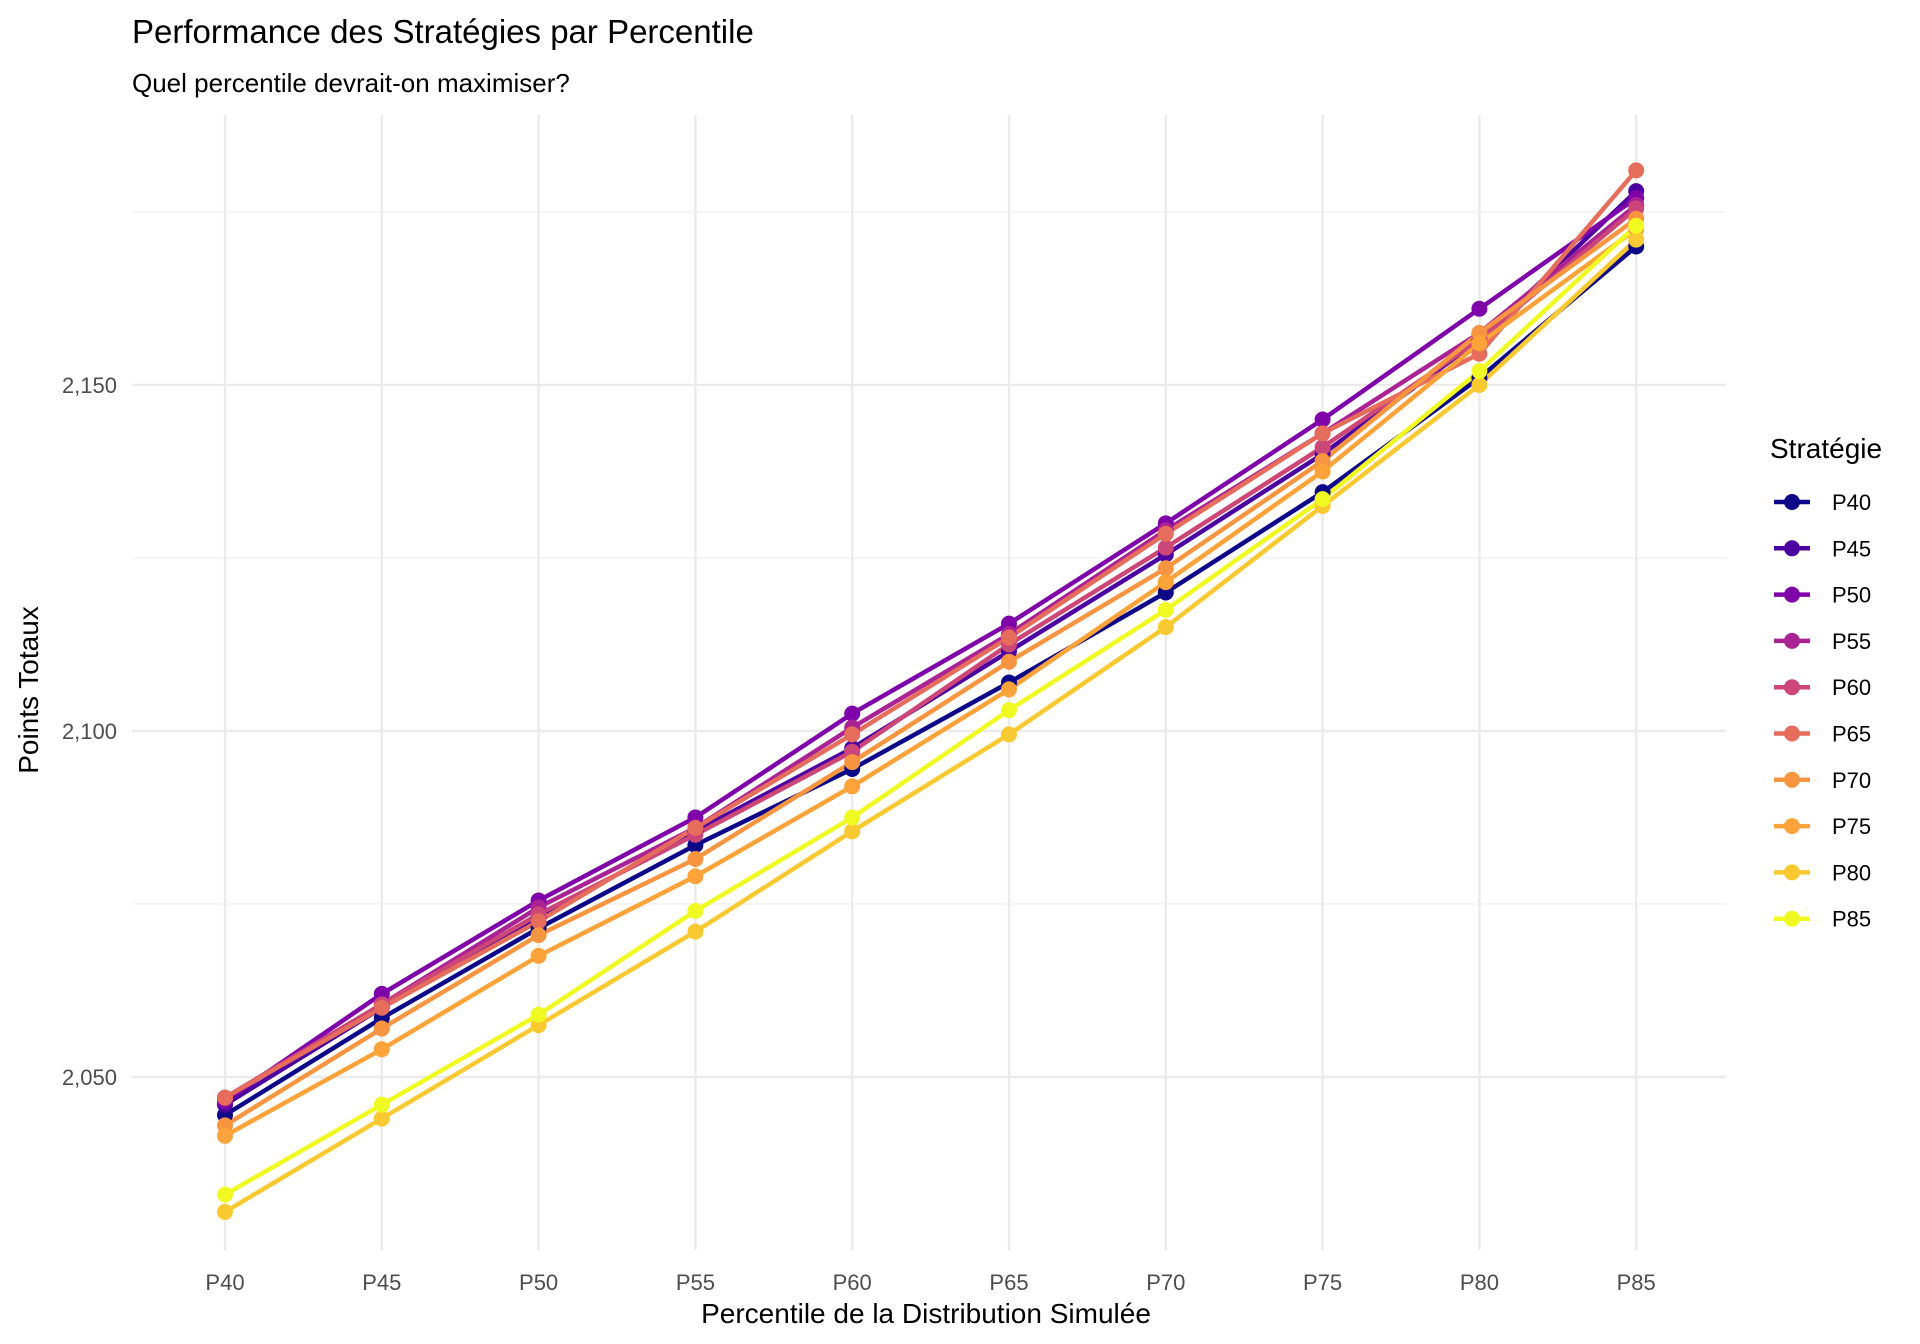 This screenshot has height=1344, width=1920. What do you see at coordinates (89, 385) in the screenshot?
I see `y-tick-label: 2,150` at bounding box center [89, 385].